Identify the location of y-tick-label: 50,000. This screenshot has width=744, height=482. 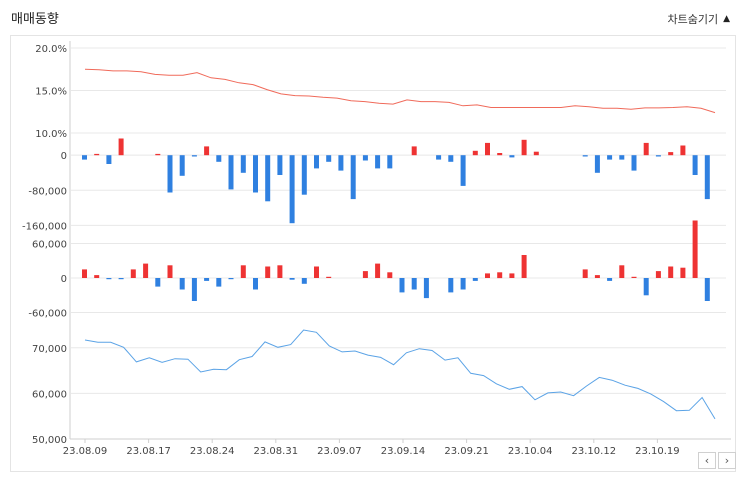
(49, 440).